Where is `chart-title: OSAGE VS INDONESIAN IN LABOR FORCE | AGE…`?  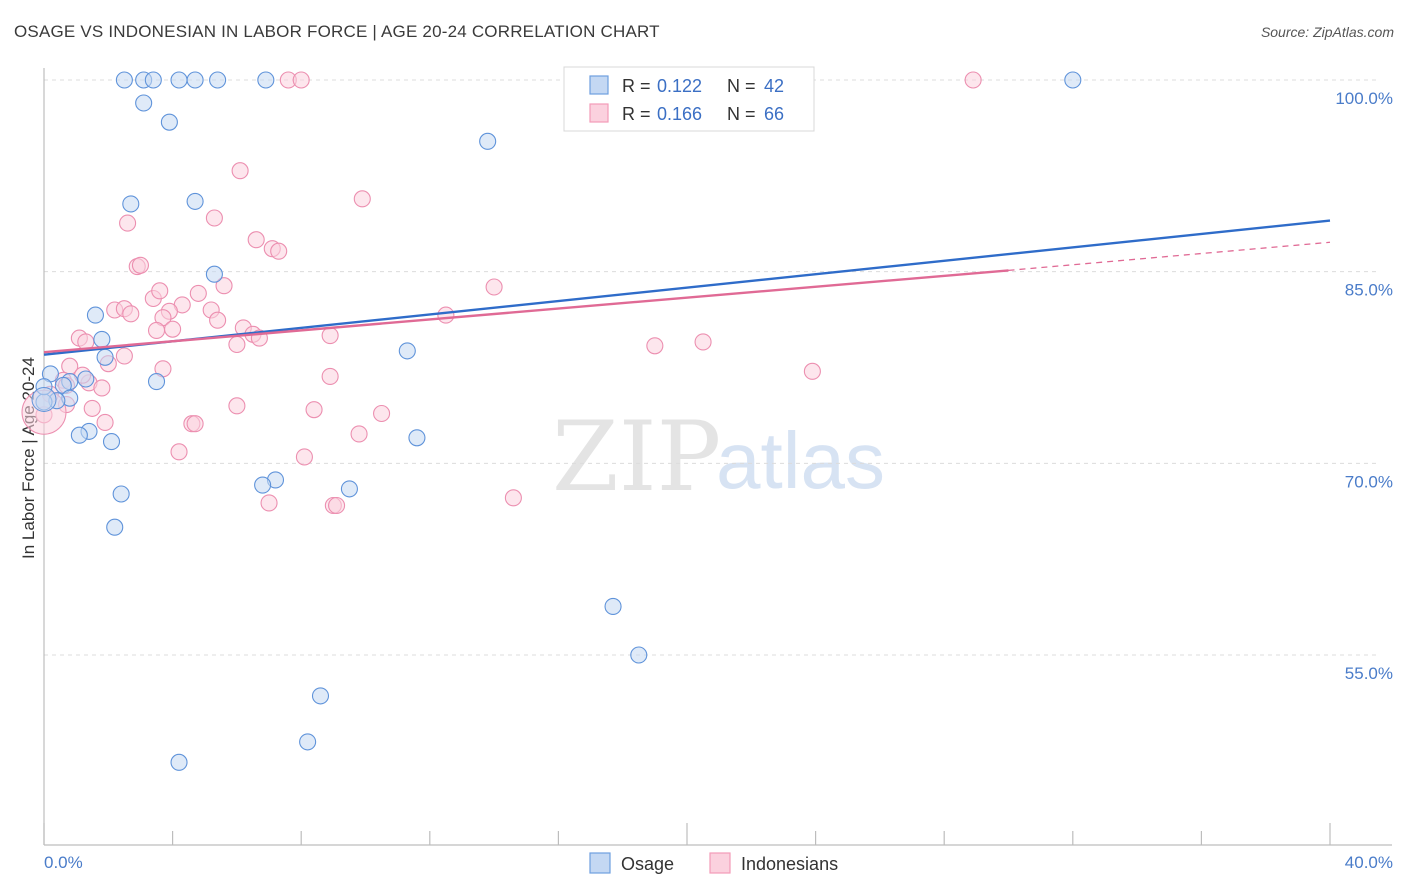 chart-title: OSAGE VS INDONESIAN IN LABOR FORCE | AGE… is located at coordinates (337, 31).